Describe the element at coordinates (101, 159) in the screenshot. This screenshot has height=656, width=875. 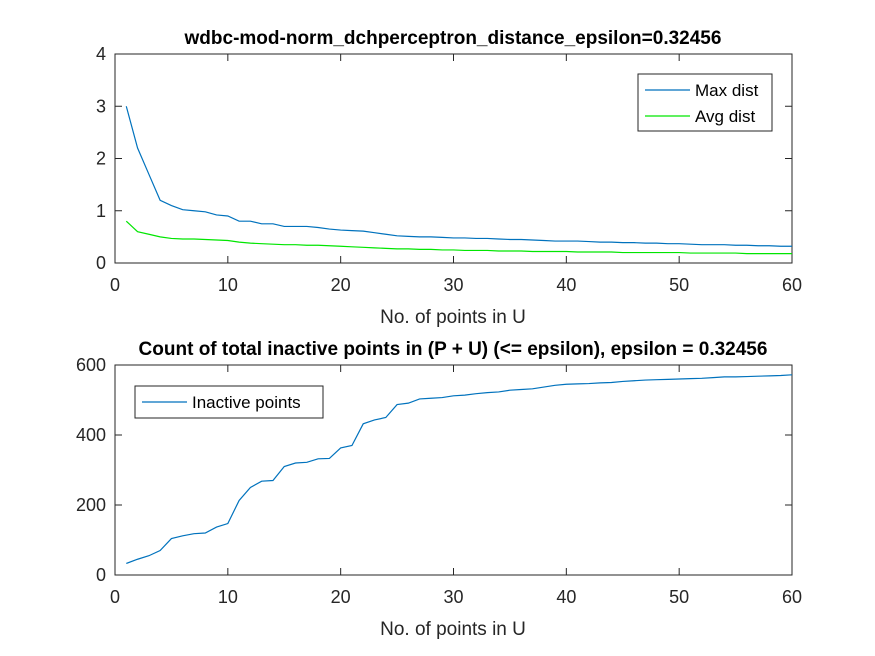
I see `top-y-tick-label: 2` at that location.